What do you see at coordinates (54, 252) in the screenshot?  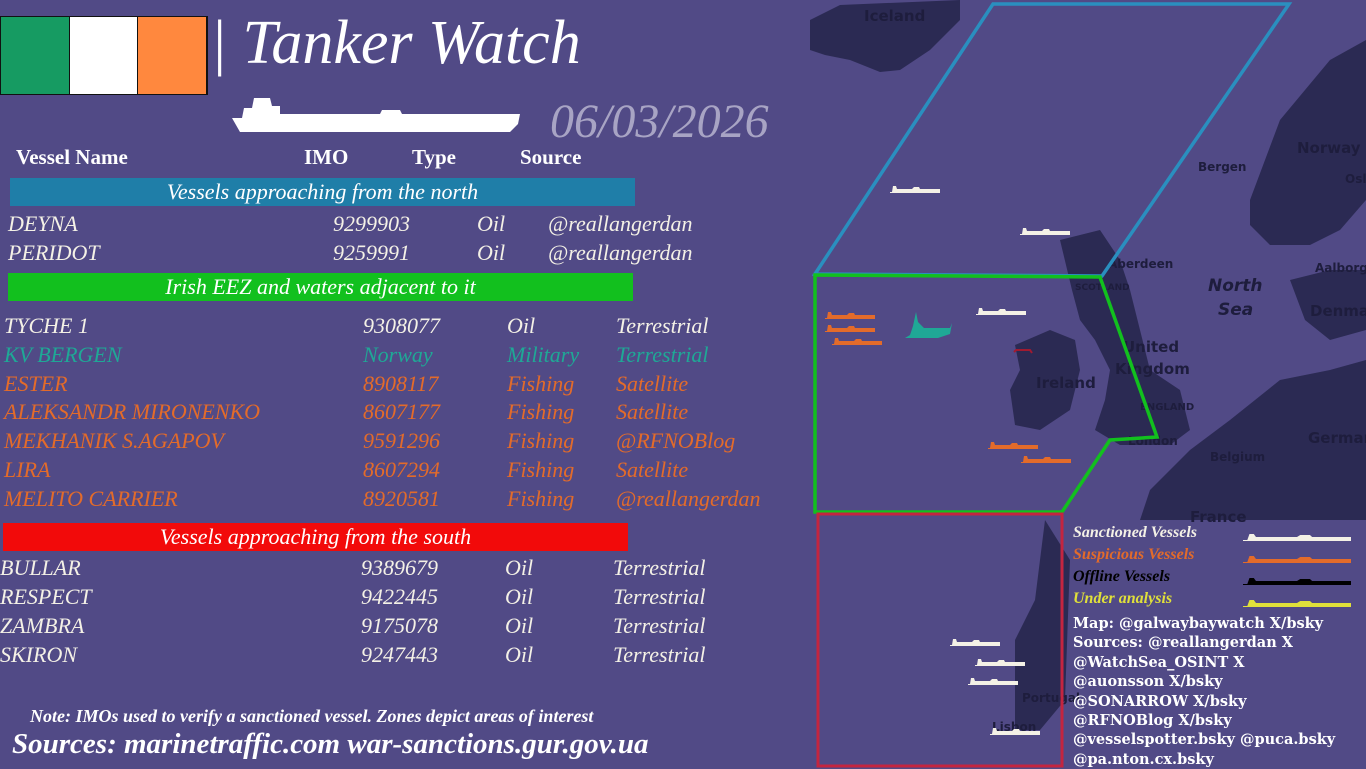 I see `cell-name: PERIDOT` at bounding box center [54, 252].